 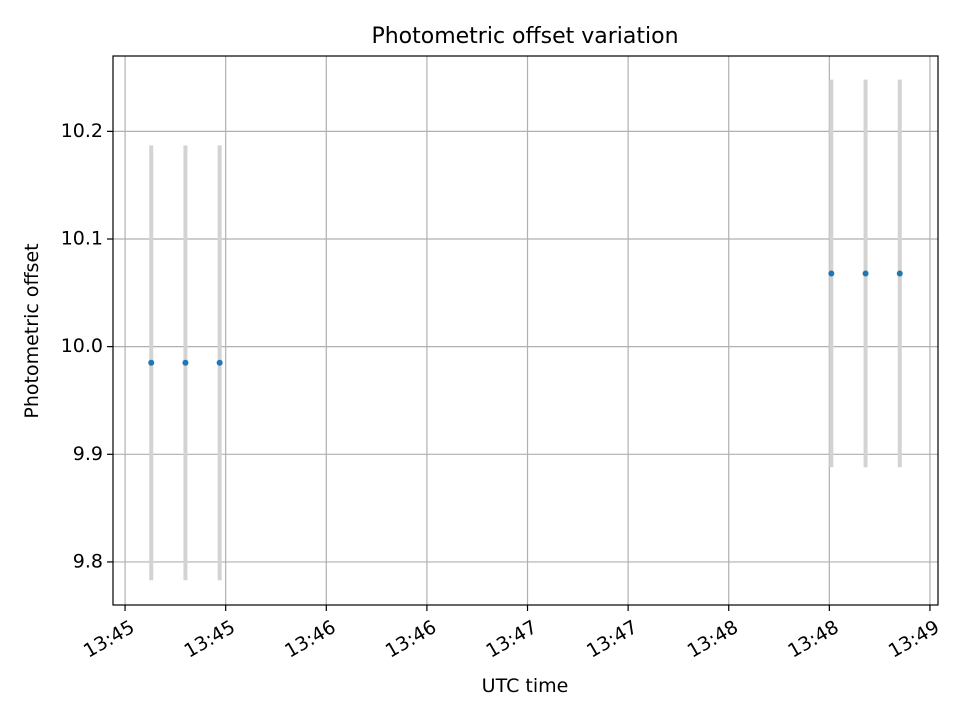 I want to click on chart-title: Photometric offset variation, so click(x=524, y=36).